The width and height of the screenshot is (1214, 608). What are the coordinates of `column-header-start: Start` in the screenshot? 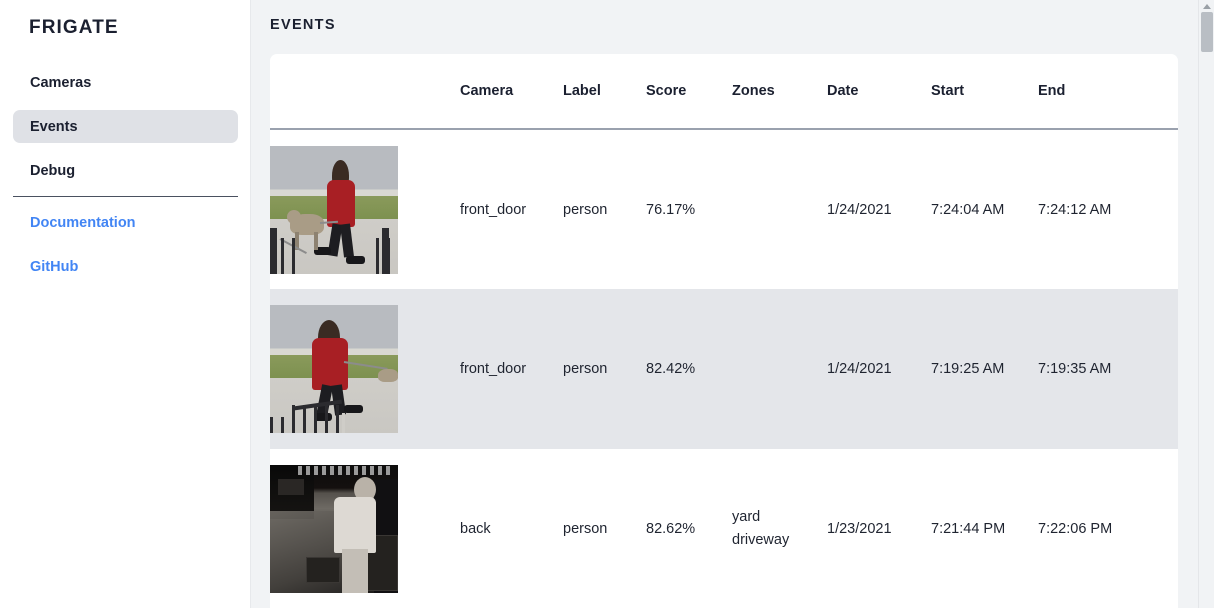 It's located at (948, 91).